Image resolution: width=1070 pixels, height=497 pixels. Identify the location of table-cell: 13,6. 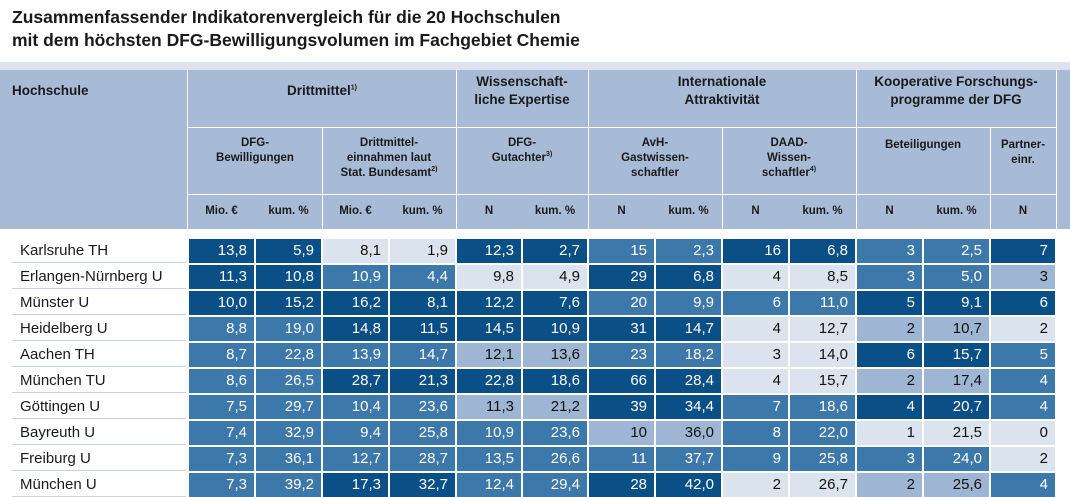
(555, 355).